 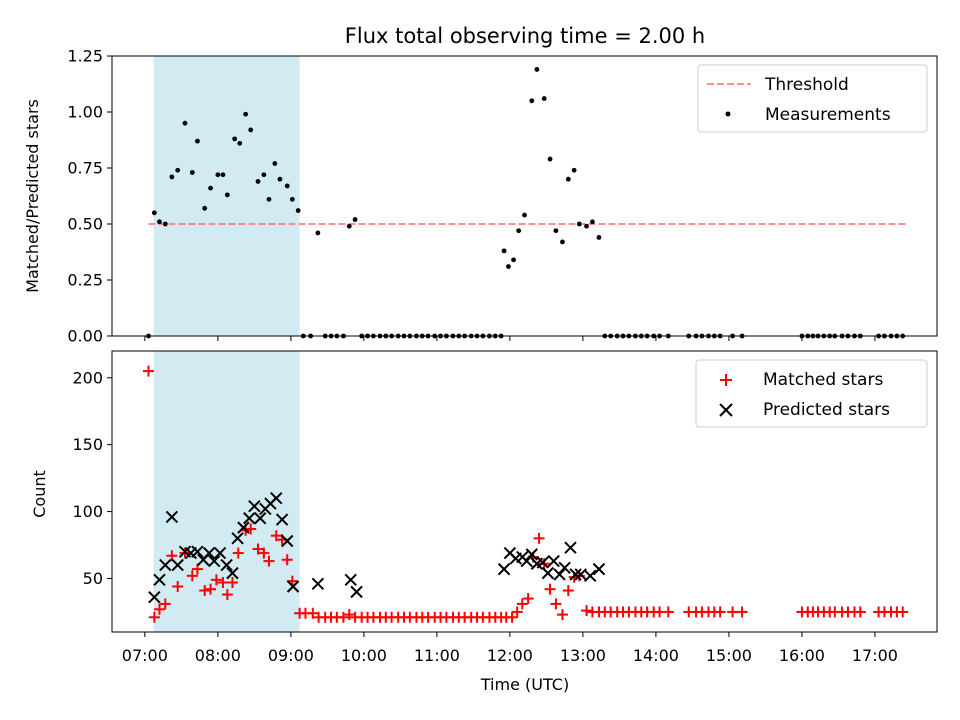 What do you see at coordinates (85, 224) in the screenshot?
I see `top-ytick-label: 0.50` at bounding box center [85, 224].